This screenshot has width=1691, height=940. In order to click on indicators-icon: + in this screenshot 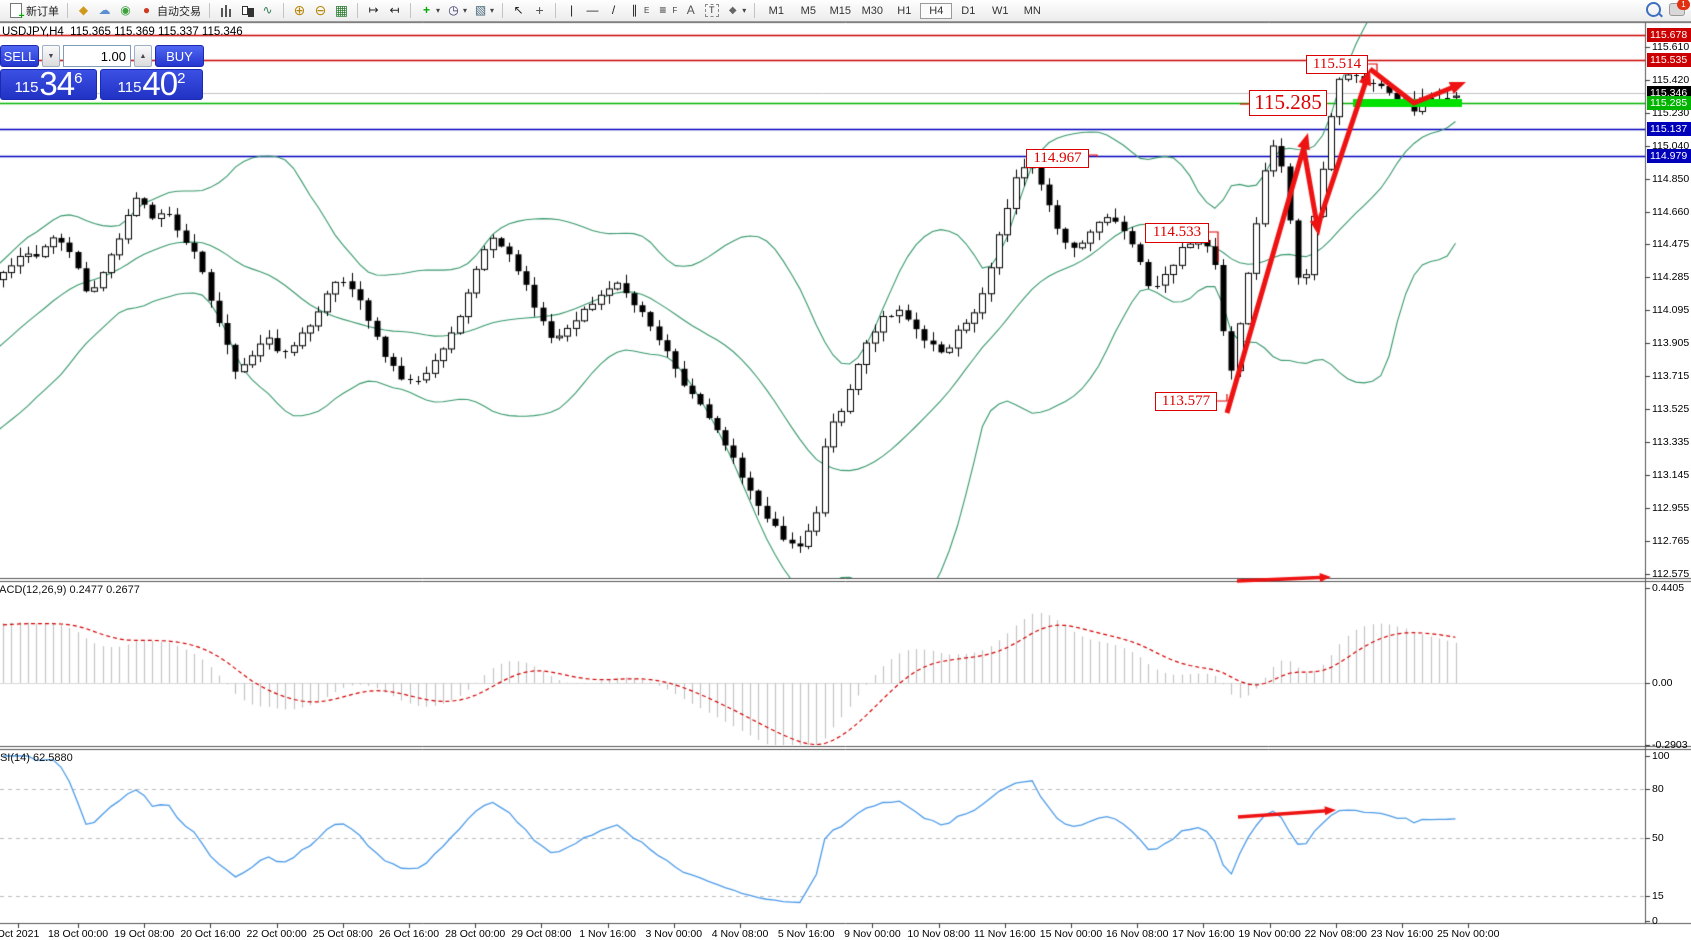, I will do `click(426, 10)`.